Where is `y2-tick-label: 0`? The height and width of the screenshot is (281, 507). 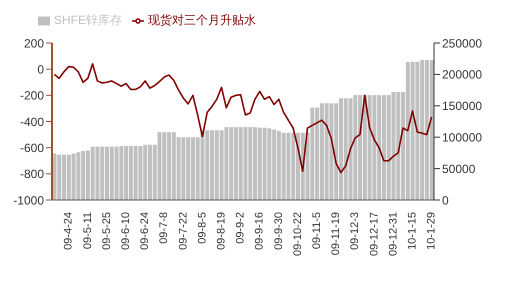 y2-tick-label: 0 is located at coordinates (445, 200).